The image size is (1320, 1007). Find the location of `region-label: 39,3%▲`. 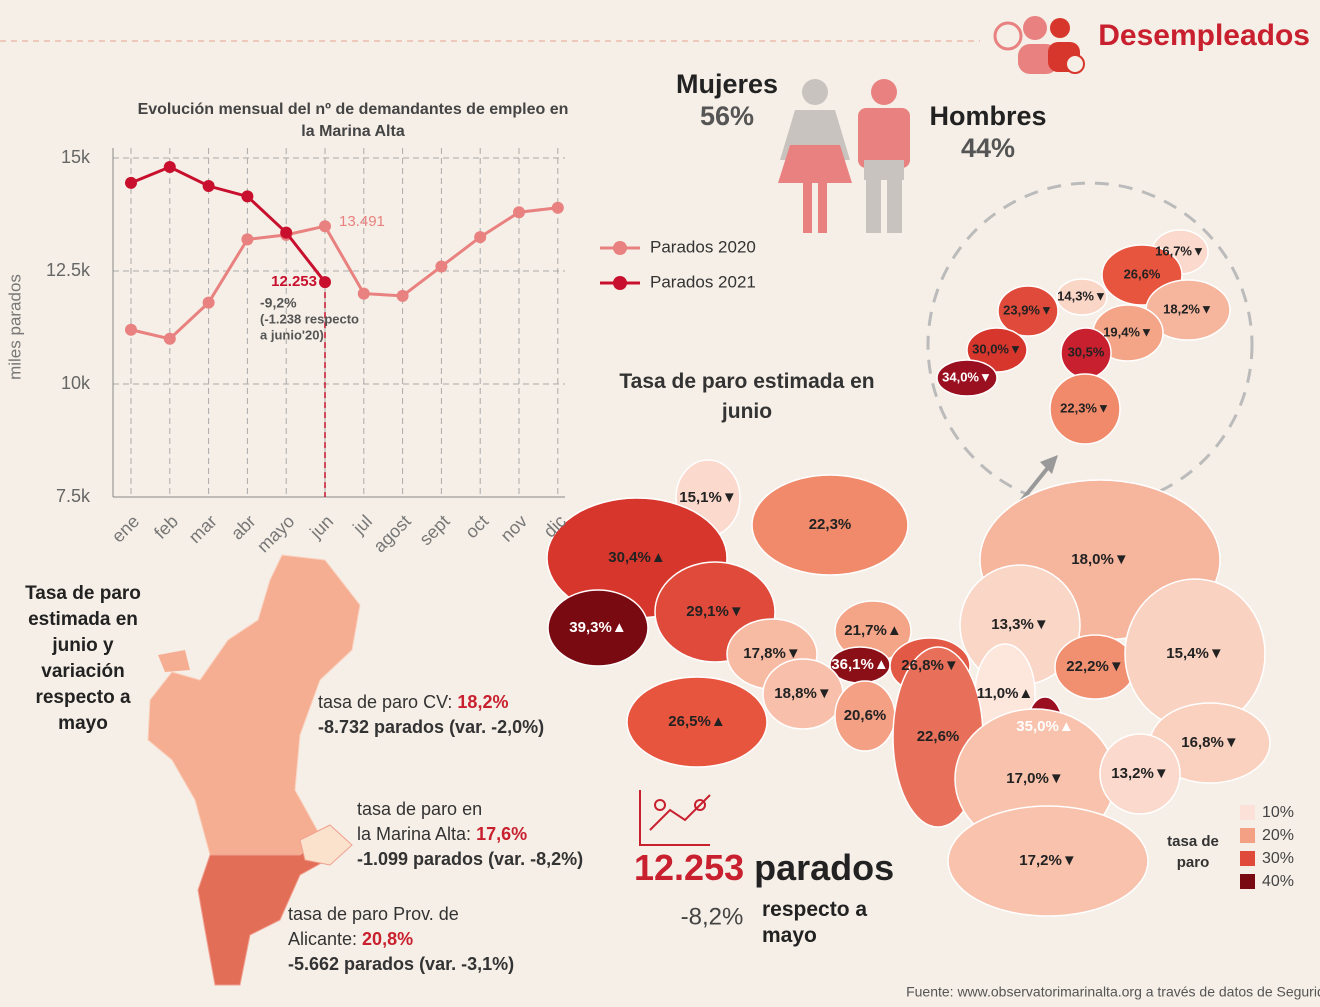

region-label: 39,3%▲ is located at coordinates (597, 627).